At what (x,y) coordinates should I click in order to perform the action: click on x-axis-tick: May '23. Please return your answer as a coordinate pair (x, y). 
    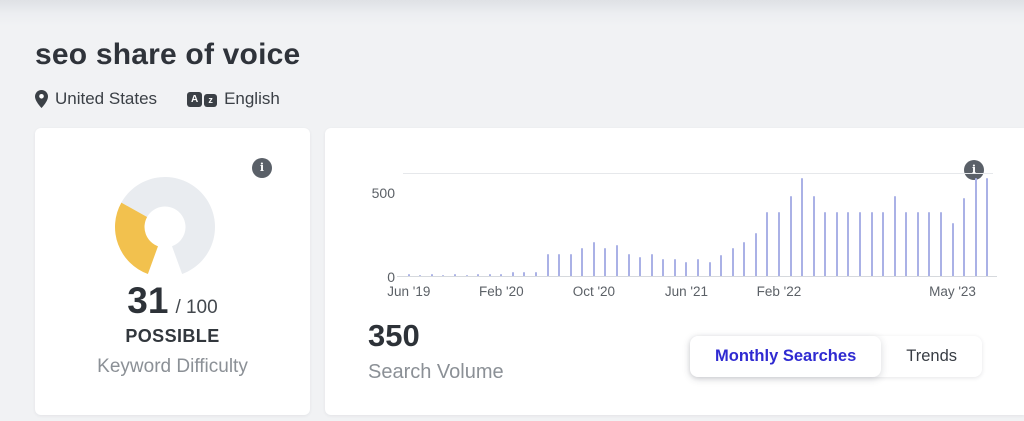
    Looking at the image, I should click on (952, 291).